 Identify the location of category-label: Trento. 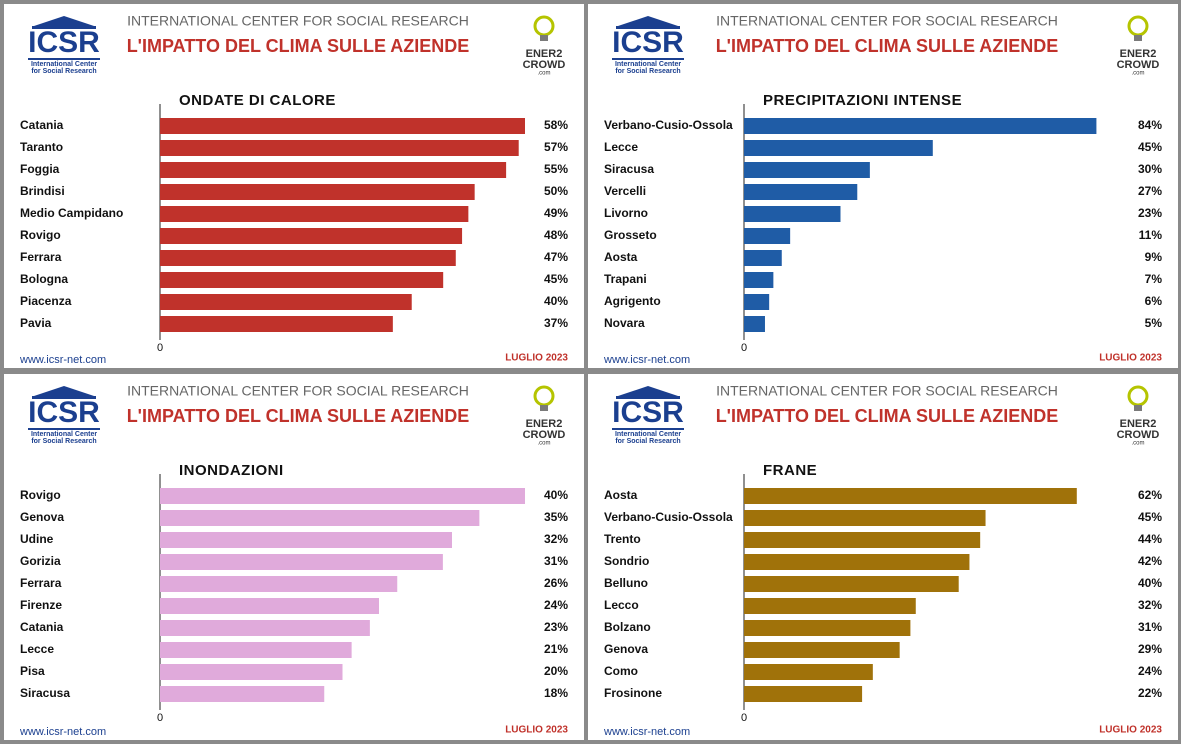
(622, 539).